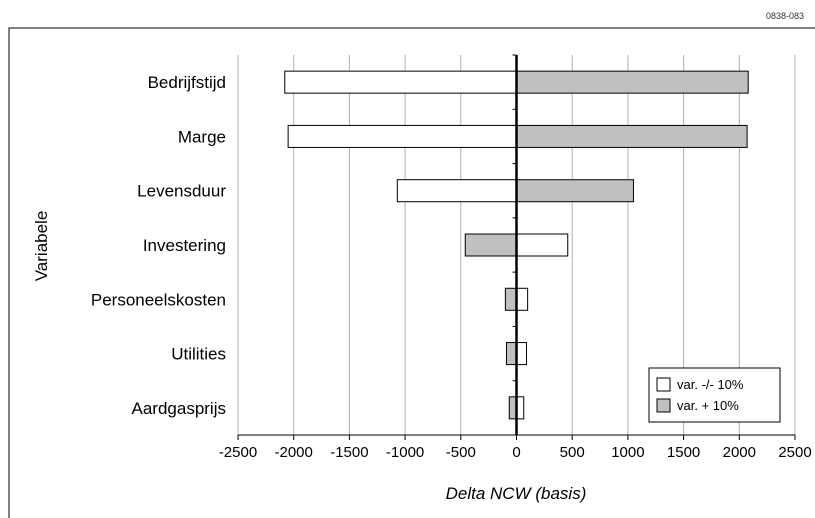  What do you see at coordinates (511, 354) in the screenshot?
I see `bar-plus-utilities` at bounding box center [511, 354].